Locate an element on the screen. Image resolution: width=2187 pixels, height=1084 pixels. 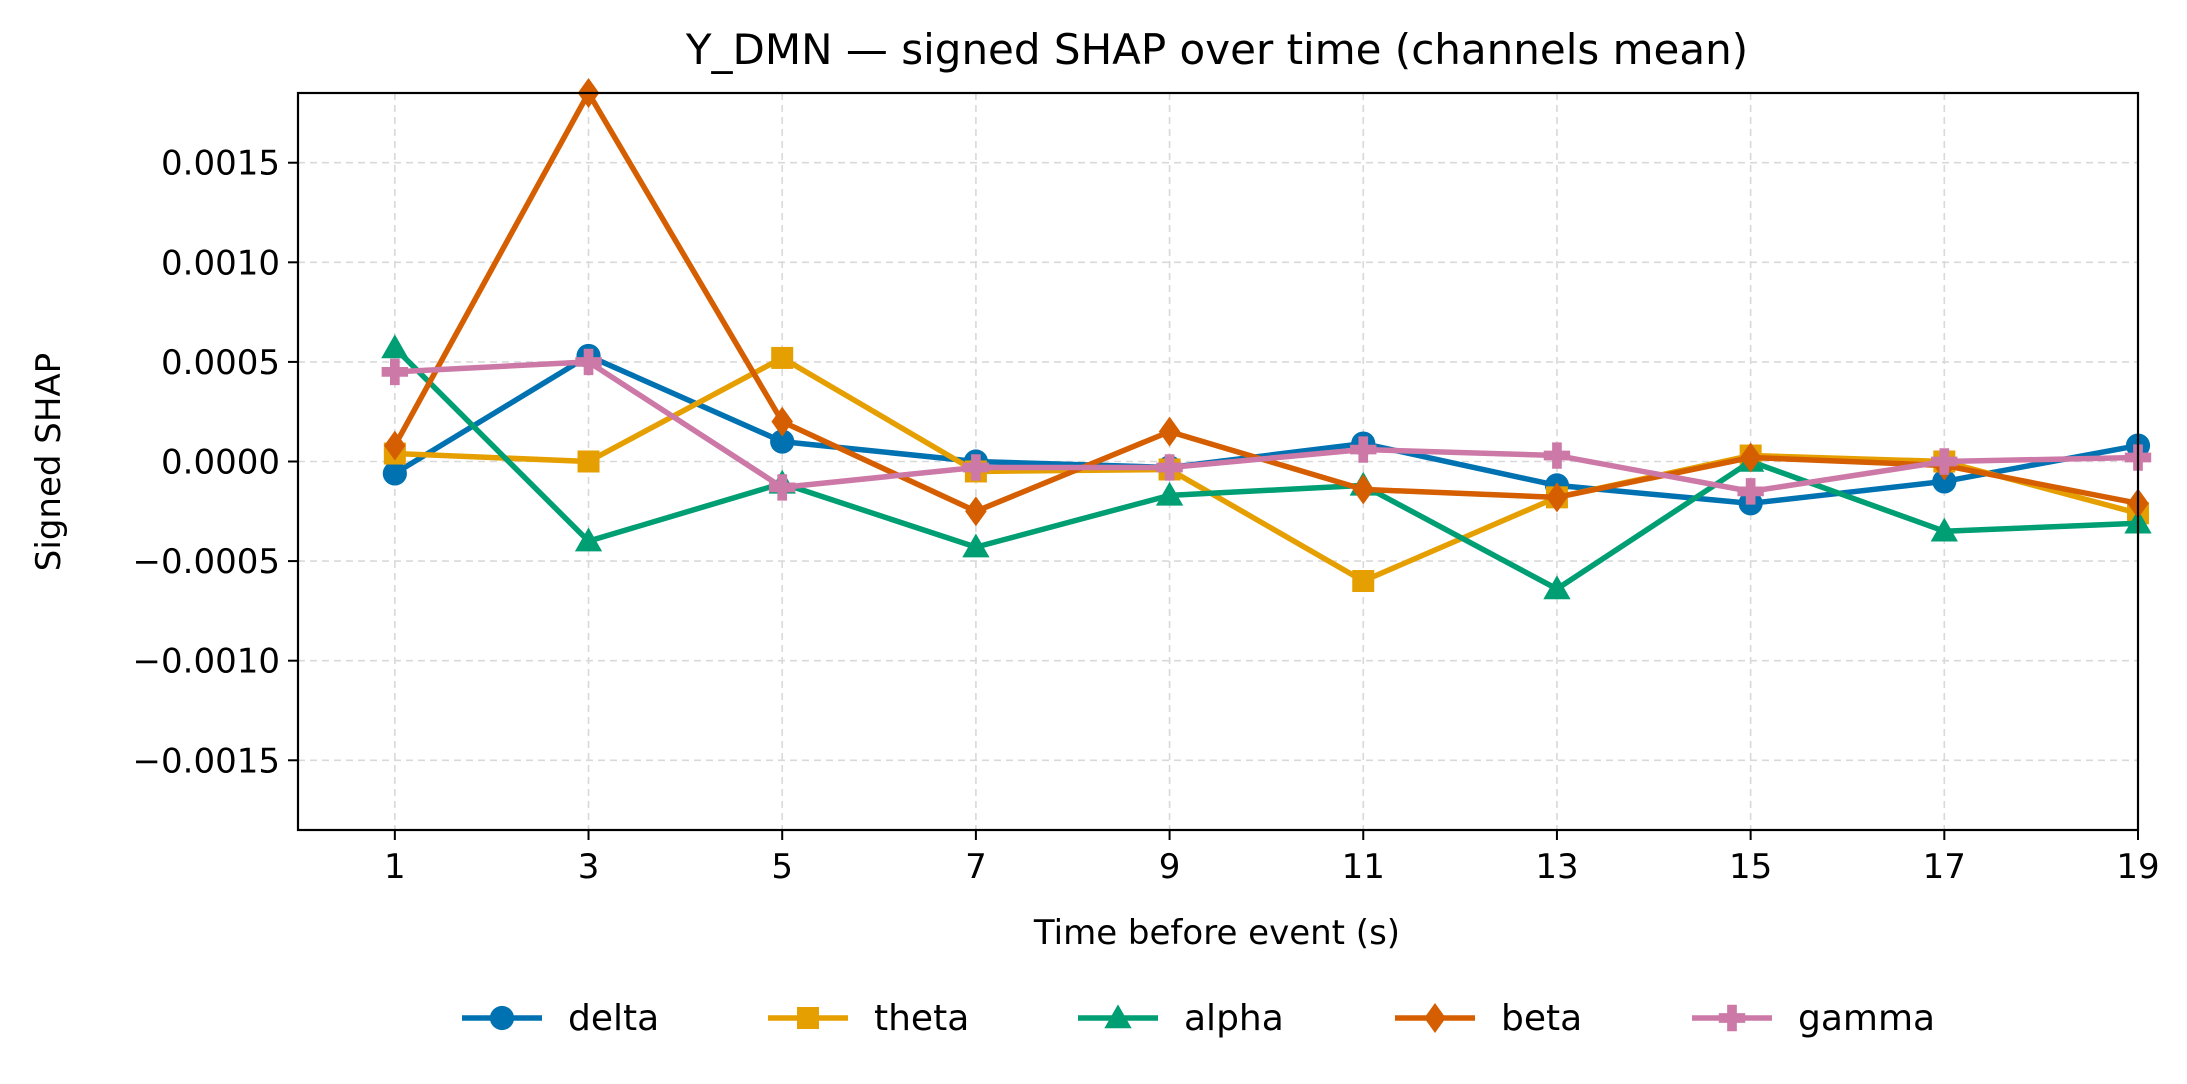
x-tick-label: 7 is located at coordinates (976, 867).